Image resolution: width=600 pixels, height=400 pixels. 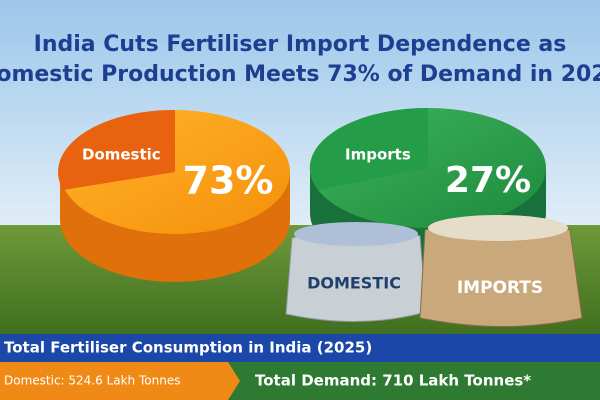 I want to click on disc-share: 73%, so click(x=228, y=181).